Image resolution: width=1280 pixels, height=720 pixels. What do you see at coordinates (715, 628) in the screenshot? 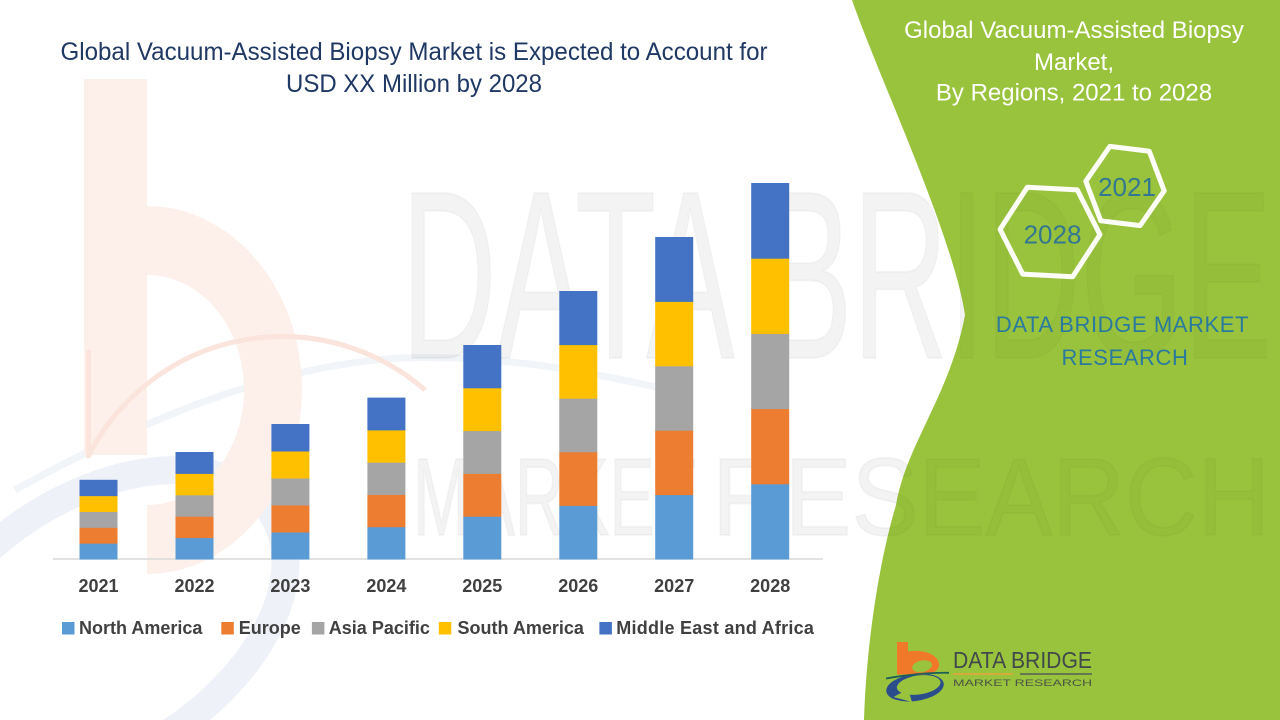
I see `svg-text: Middle East and Africa` at bounding box center [715, 628].